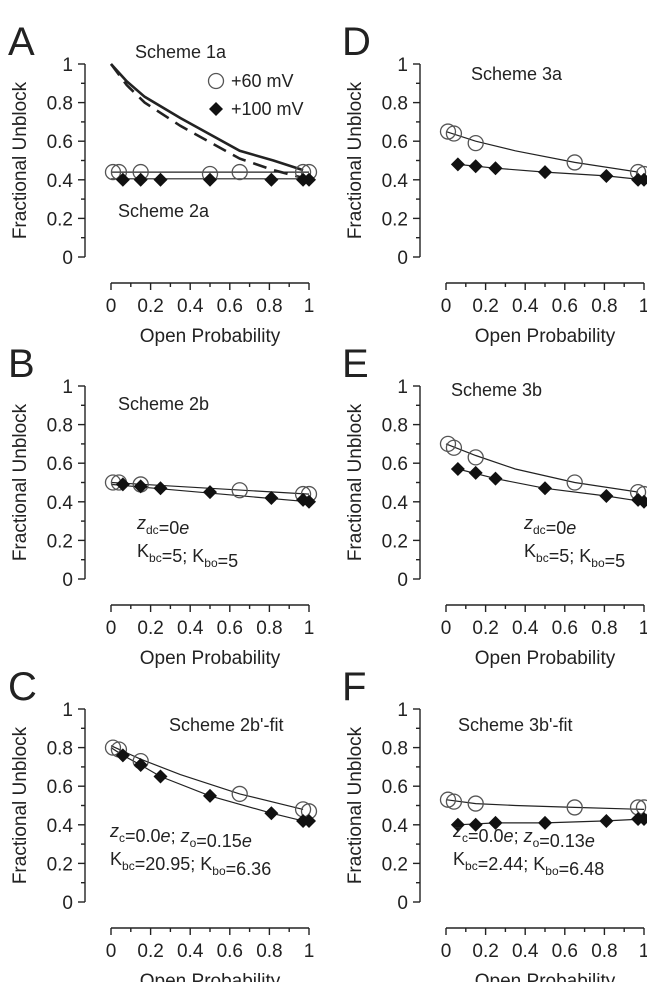 This screenshot has height=982, width=647. I want to click on panel-label: C, so click(22, 687).